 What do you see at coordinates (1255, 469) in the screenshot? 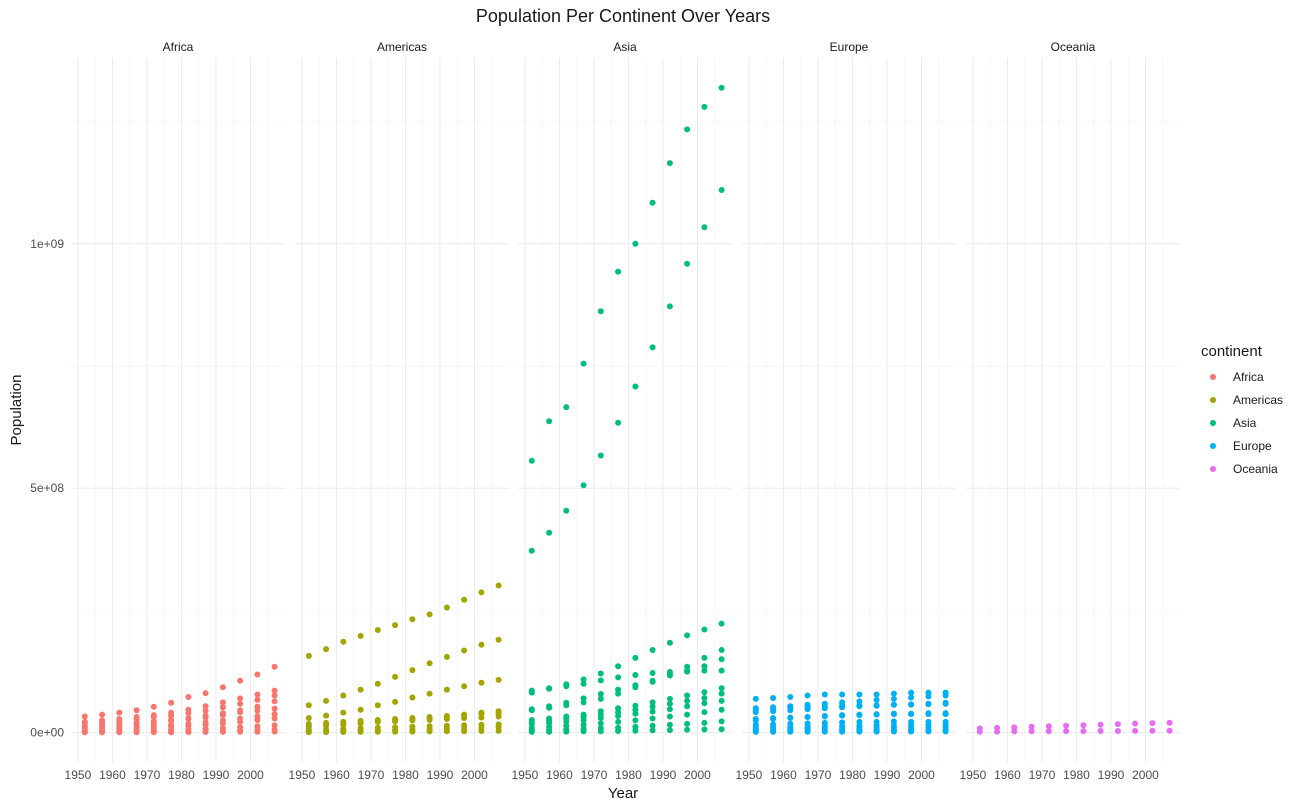
I see `legend-label: Oceania` at bounding box center [1255, 469].